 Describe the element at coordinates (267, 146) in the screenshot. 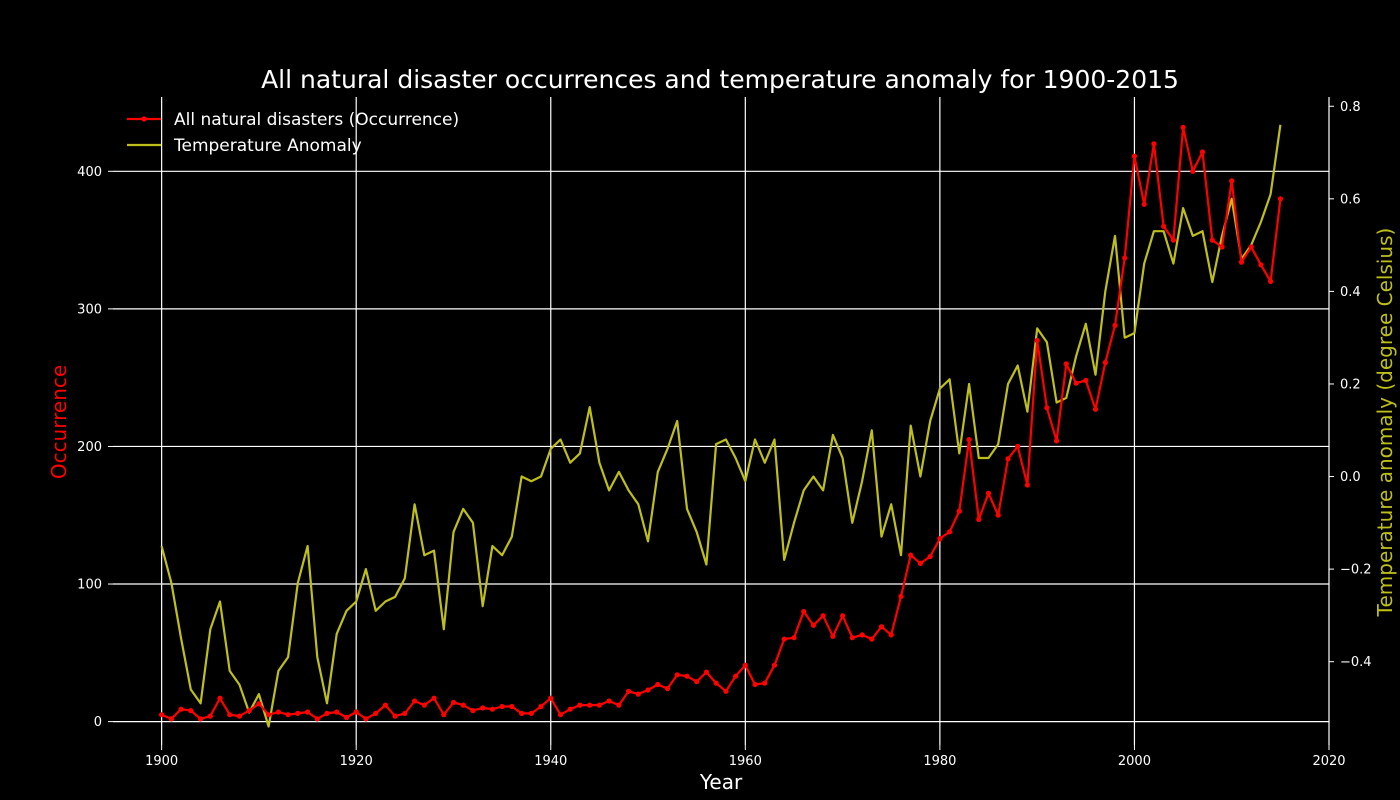

I see `legend-temperature-label: Temperature Anomaly` at that location.